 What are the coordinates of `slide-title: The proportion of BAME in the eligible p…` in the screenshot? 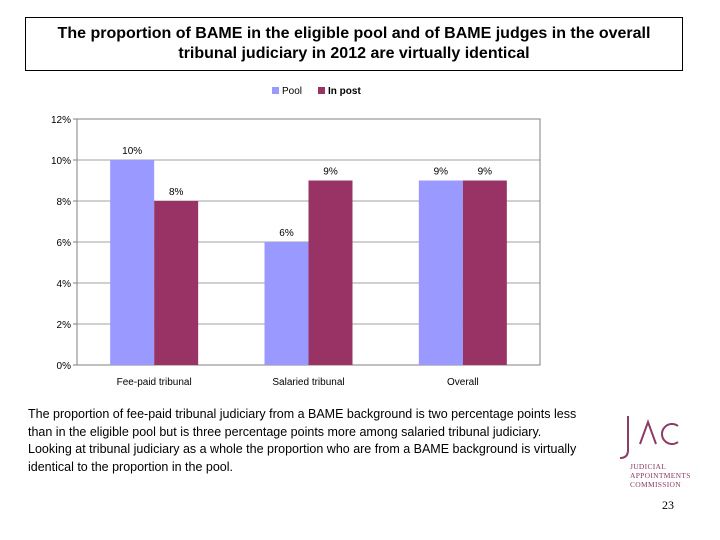 It's located at (354, 43).